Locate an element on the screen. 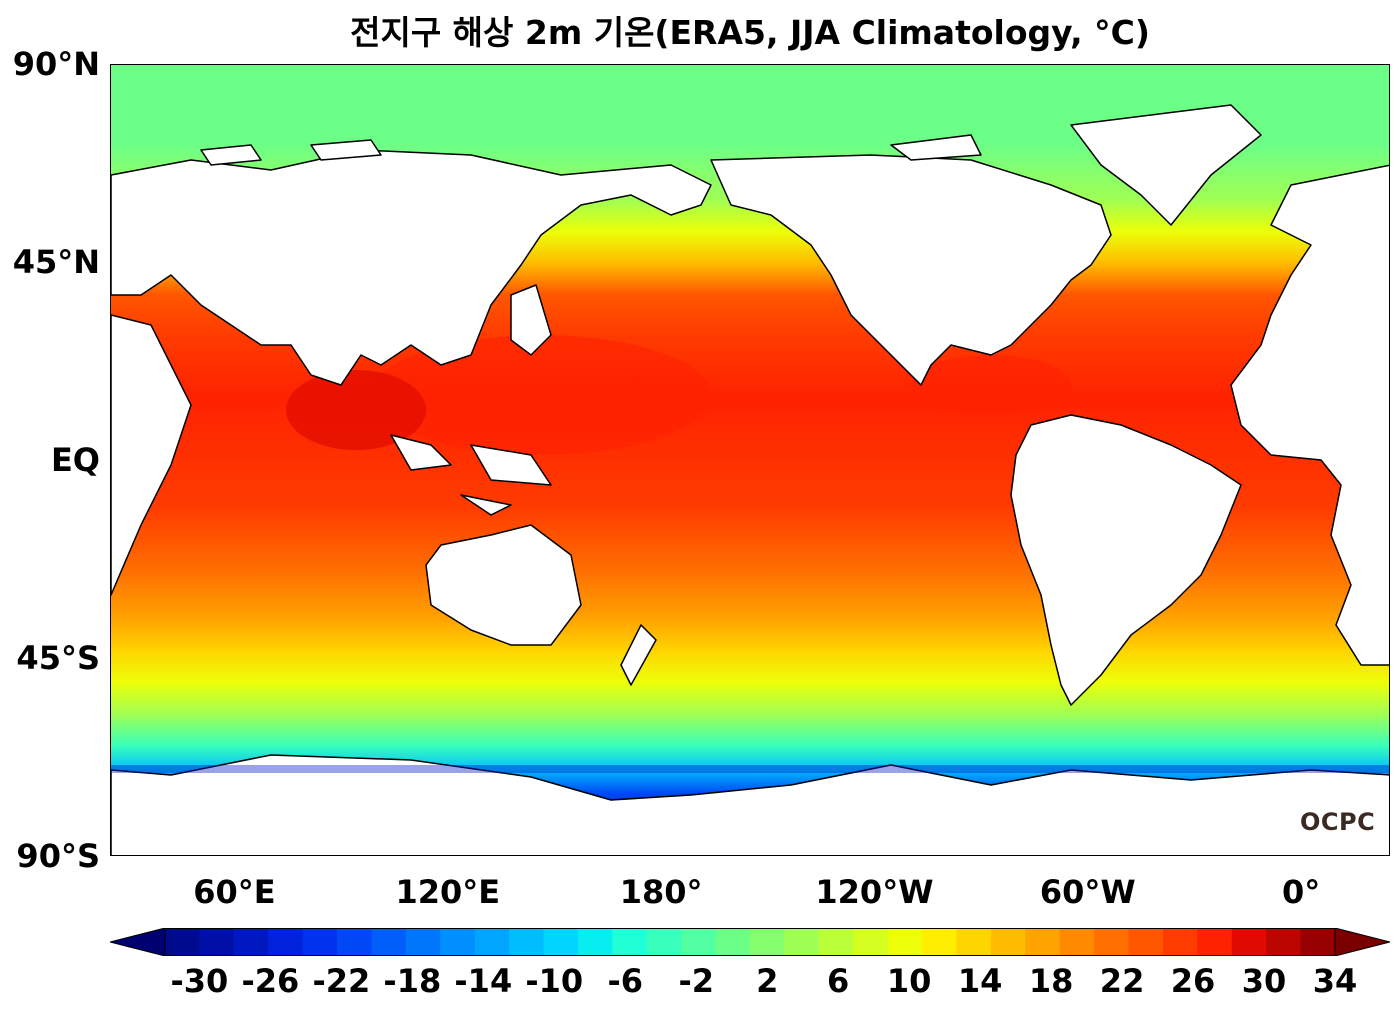 The width and height of the screenshot is (1400, 1014). map-title: 전지구 해상 2m 기온(ERA5, JJA Climatology, °C) is located at coordinates (750, 32).